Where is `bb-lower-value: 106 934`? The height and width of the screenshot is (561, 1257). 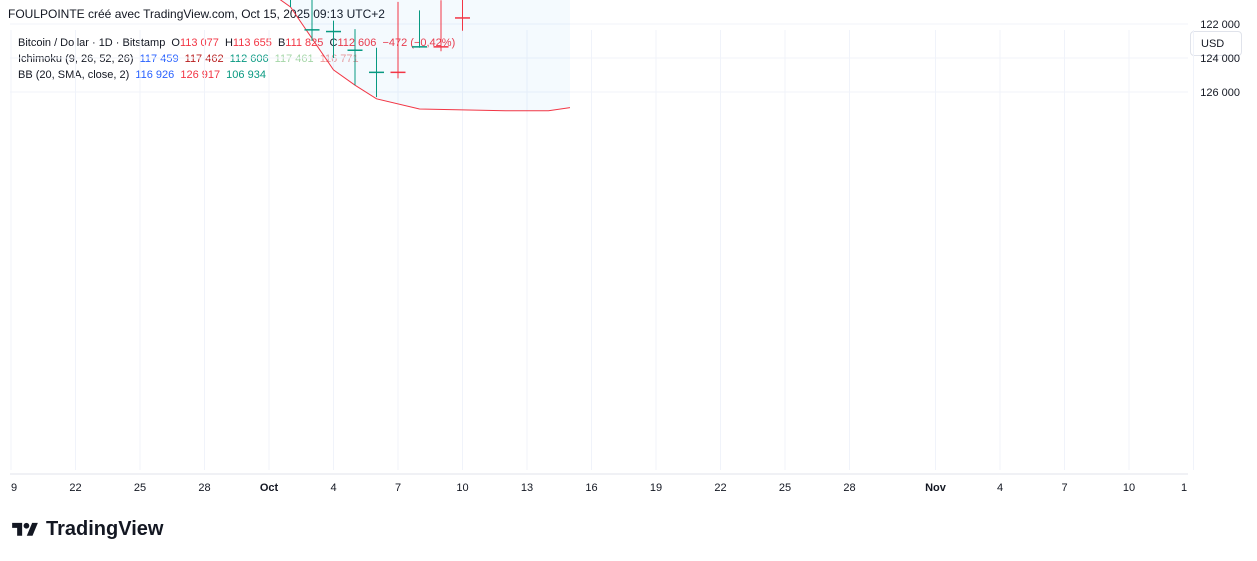 bb-lower-value: 106 934 is located at coordinates (246, 75).